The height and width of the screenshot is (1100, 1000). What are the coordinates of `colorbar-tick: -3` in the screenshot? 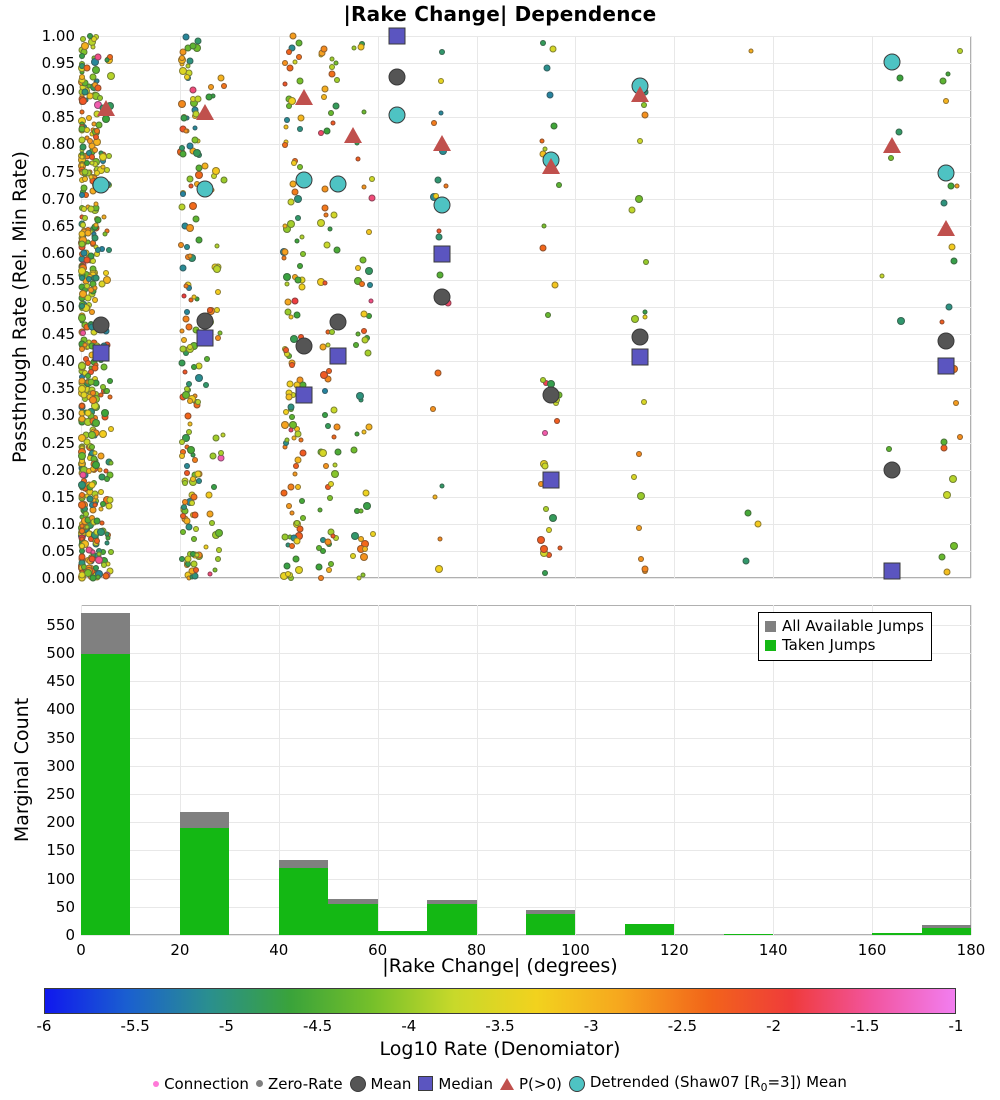 It's located at (591, 1026).